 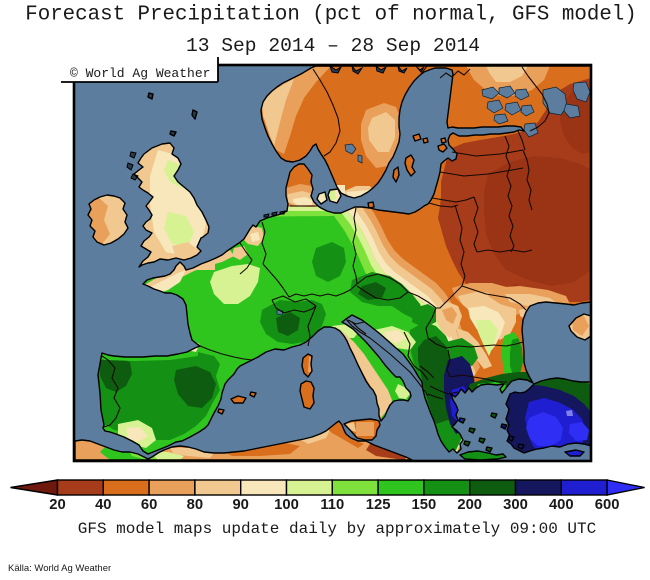 I want to click on svg-text: 20, so click(x=57, y=505).